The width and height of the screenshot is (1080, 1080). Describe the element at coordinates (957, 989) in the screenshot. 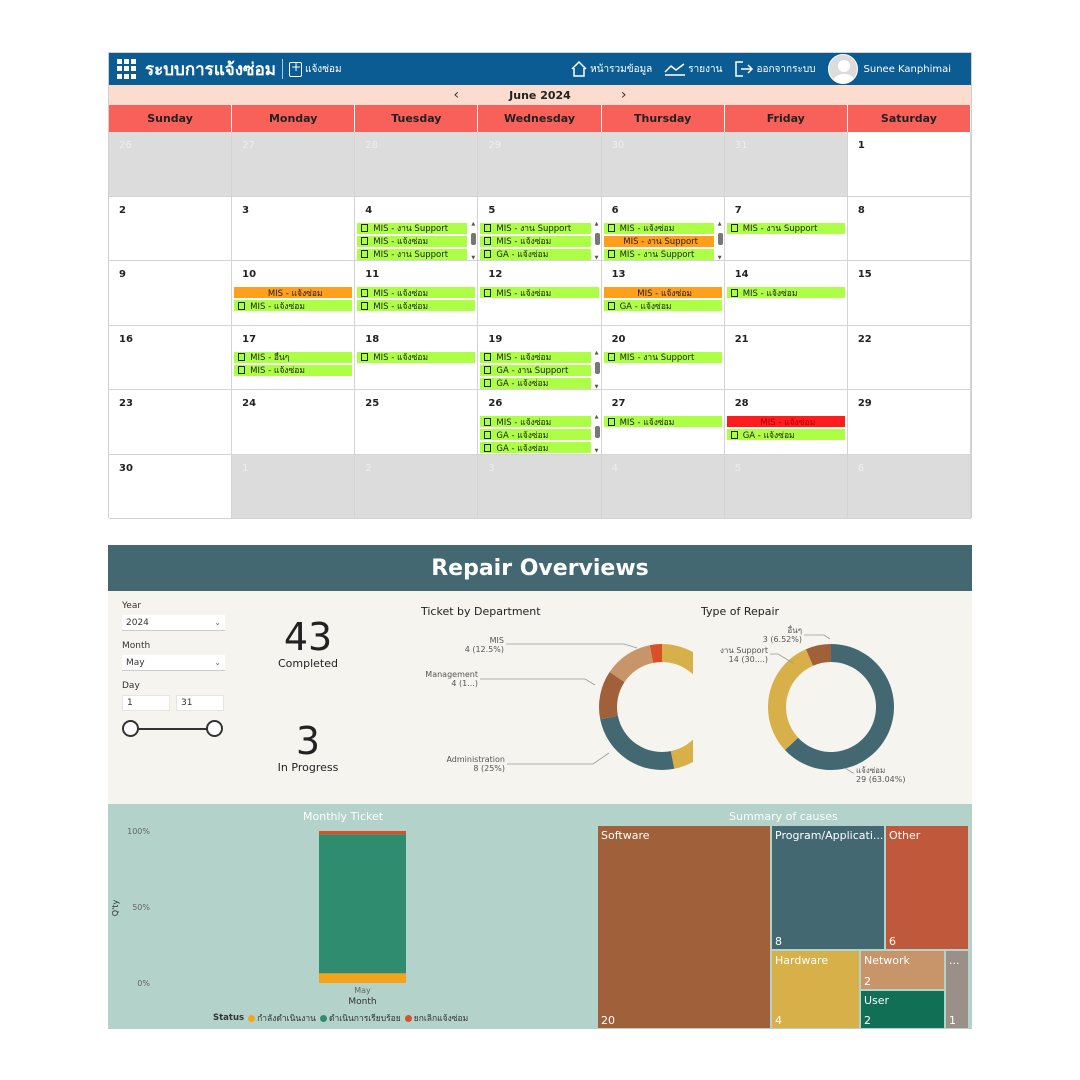

I see `treemap-tile: ... 1` at that location.